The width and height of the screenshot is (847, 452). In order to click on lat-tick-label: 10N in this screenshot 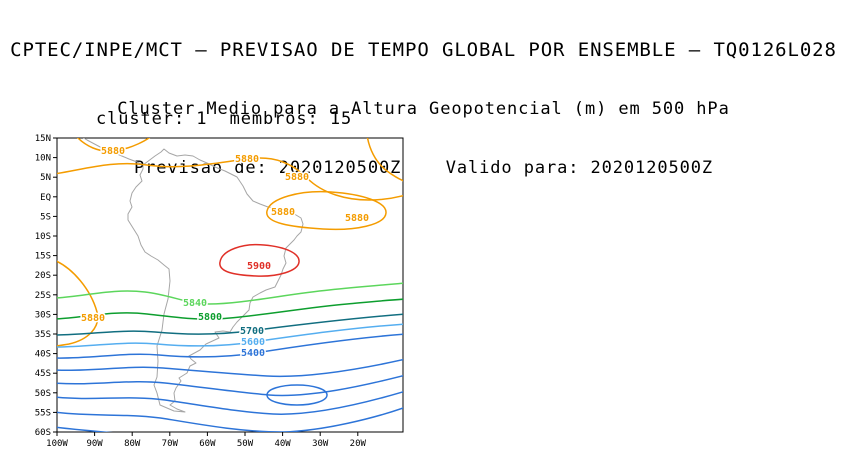, I will do `click(43, 159)`.